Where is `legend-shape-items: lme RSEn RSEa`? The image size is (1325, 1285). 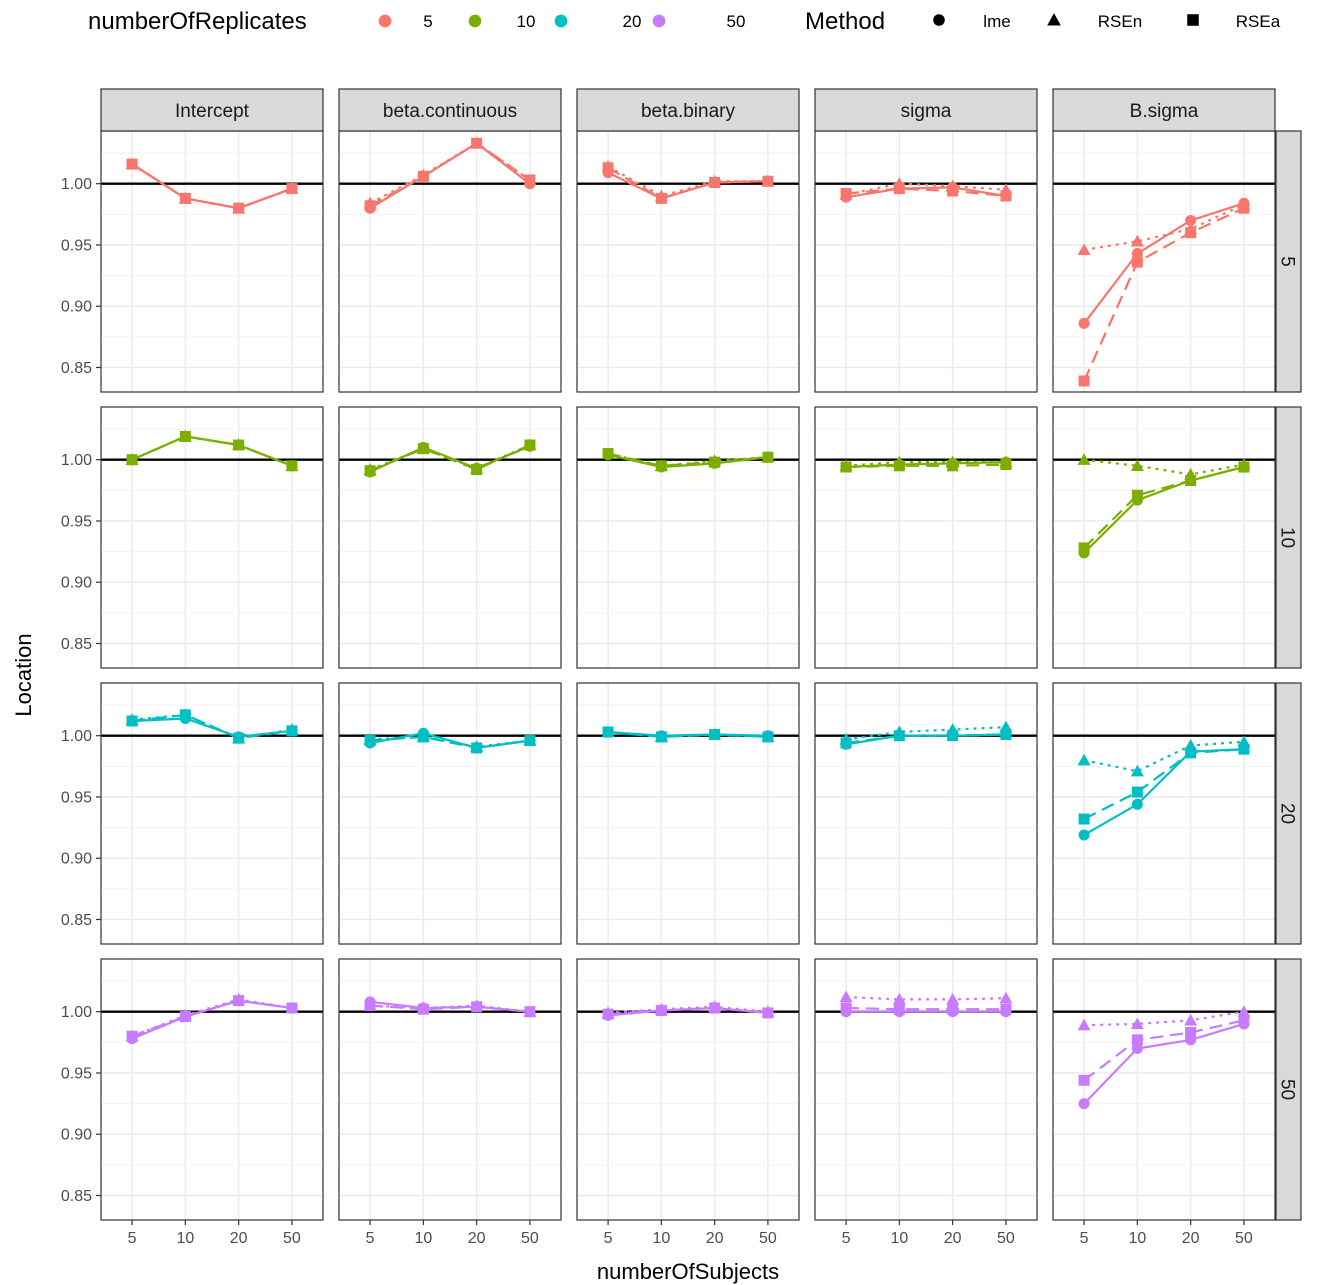 legend-shape-items: lme RSEn RSEa is located at coordinates (1107, 21).